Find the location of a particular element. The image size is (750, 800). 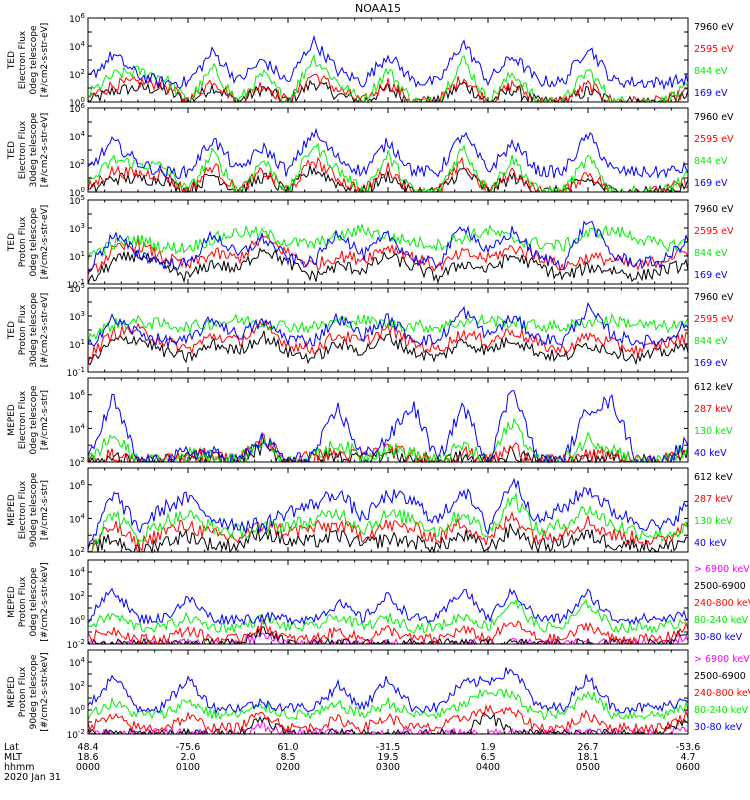

panel-4-ylabel-2: Proton Flux is located at coordinates (23, 329).